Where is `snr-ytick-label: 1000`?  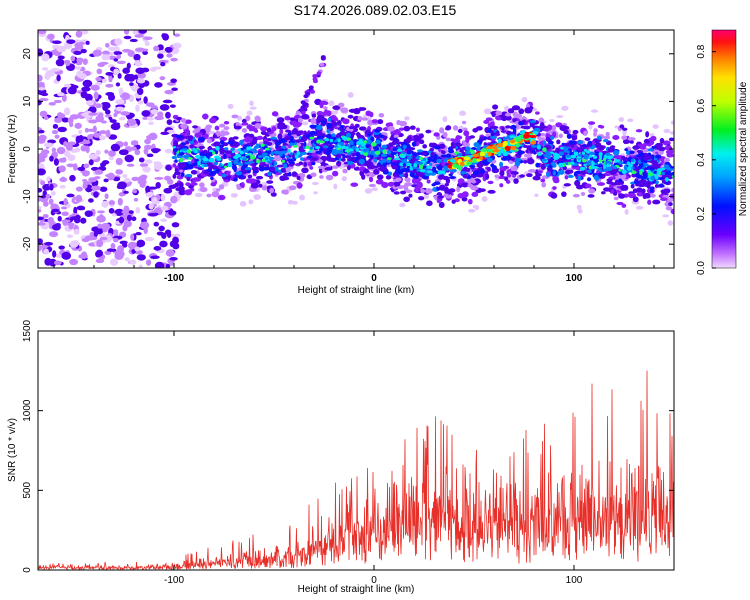 snr-ytick-label: 1000 is located at coordinates (27, 410).